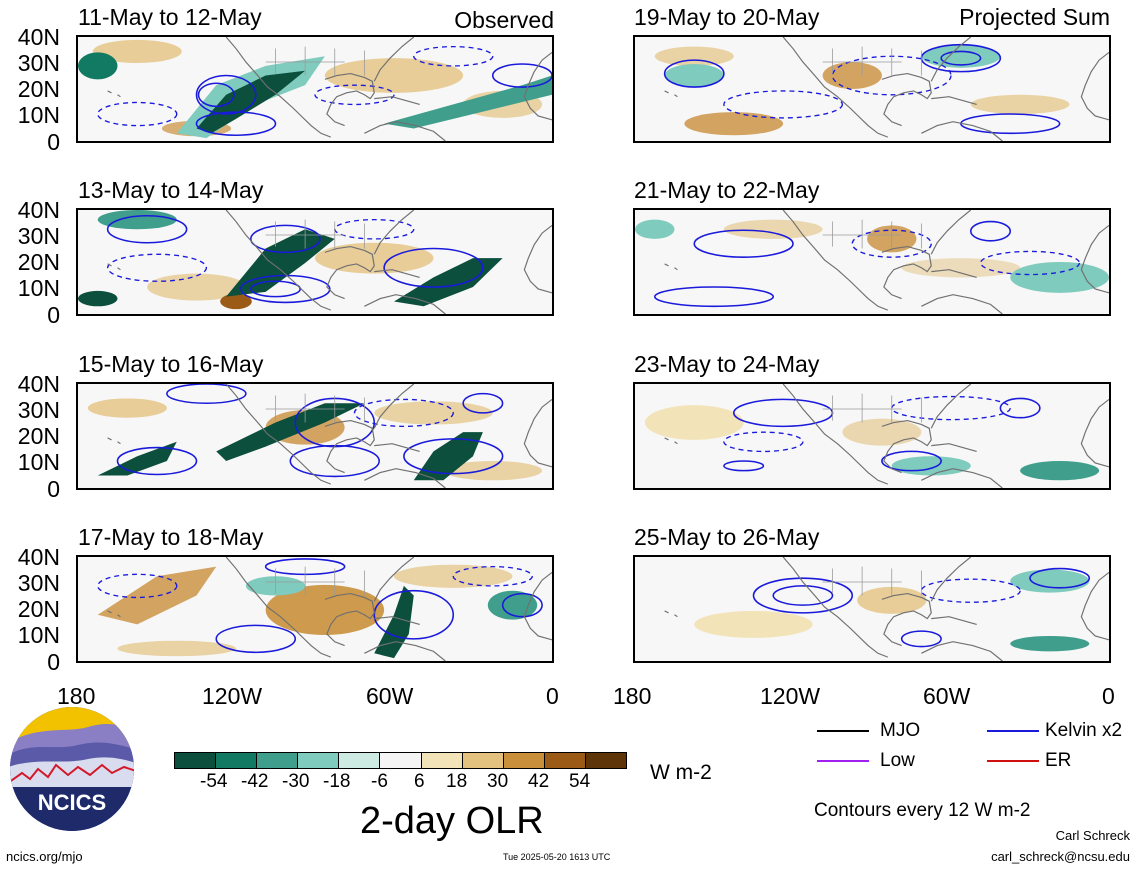 The height and width of the screenshot is (871, 1135). What do you see at coordinates (337, 781) in the screenshot?
I see `colorbar-label: -18` at bounding box center [337, 781].